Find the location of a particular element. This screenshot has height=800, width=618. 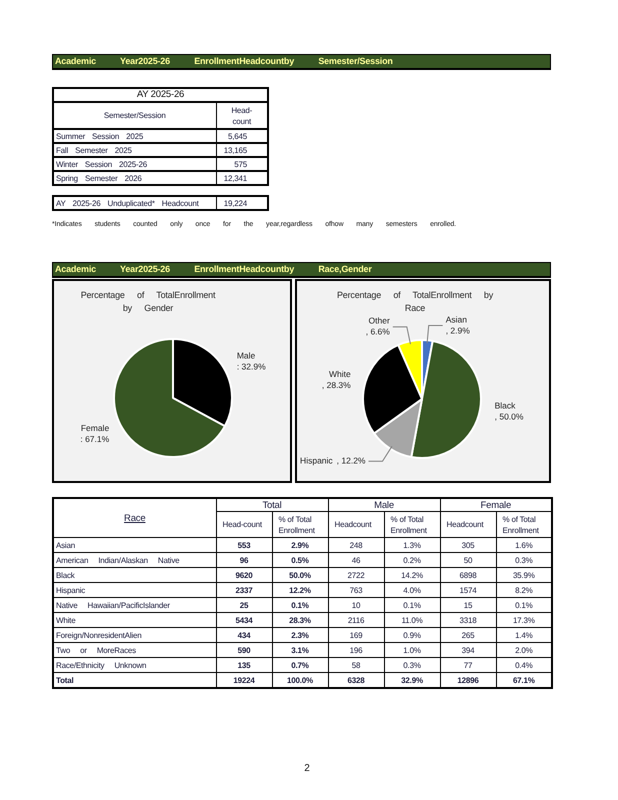

slice-label: White is located at coordinates (339, 374).